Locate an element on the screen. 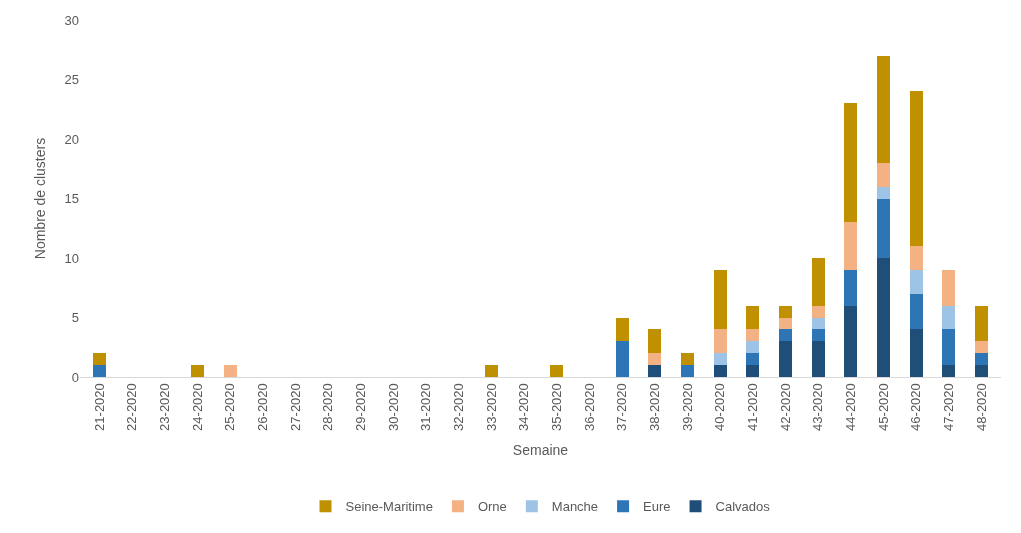 This screenshot has height=533, width=1021. x-tick-label: 25-2020 is located at coordinates (230, 407).